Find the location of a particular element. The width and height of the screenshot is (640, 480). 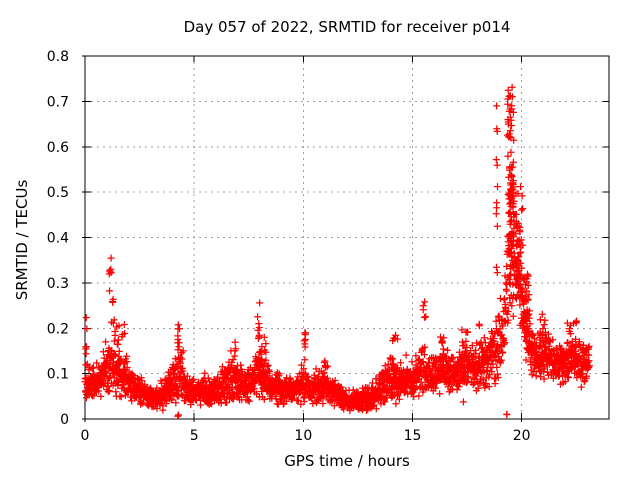

x-tick-label: 10 is located at coordinates (303, 436).